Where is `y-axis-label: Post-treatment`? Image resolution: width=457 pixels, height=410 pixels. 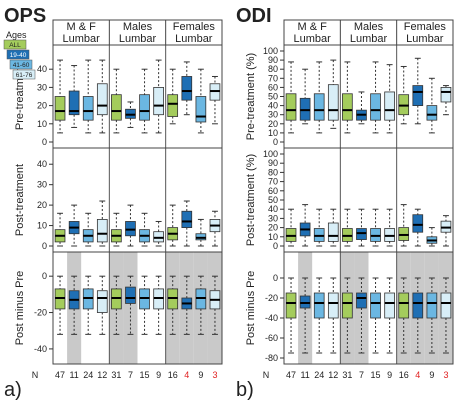 y-axis-label: Post-treatment is located at coordinates (20, 200).